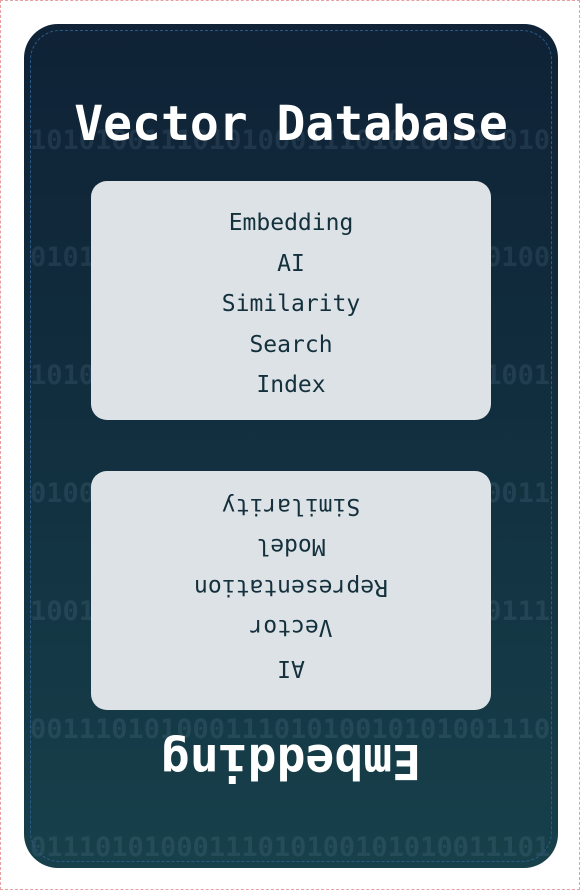 The width and height of the screenshot is (580, 890). Describe the element at coordinates (291, 124) in the screenshot. I see `card-title: Vector Database` at that location.